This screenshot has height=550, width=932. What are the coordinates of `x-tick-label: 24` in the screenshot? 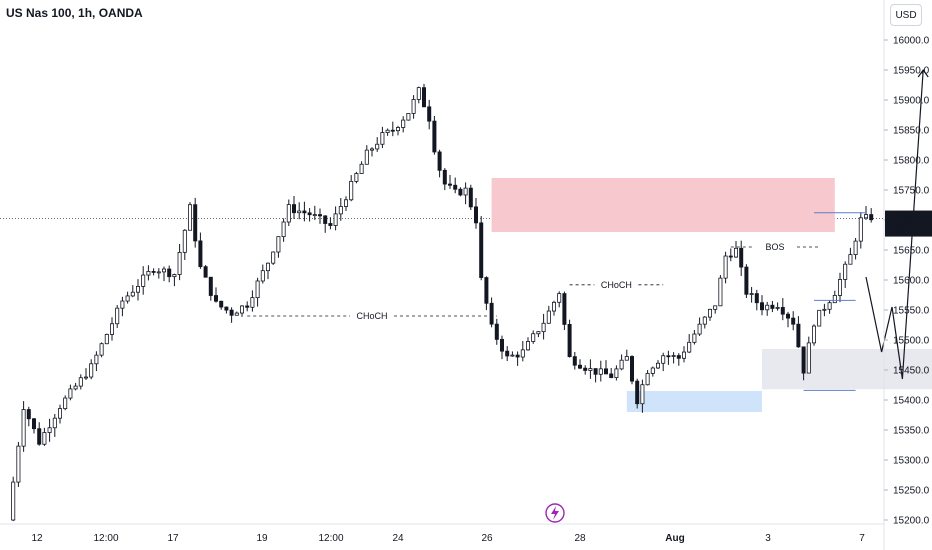 It's located at (398, 538).